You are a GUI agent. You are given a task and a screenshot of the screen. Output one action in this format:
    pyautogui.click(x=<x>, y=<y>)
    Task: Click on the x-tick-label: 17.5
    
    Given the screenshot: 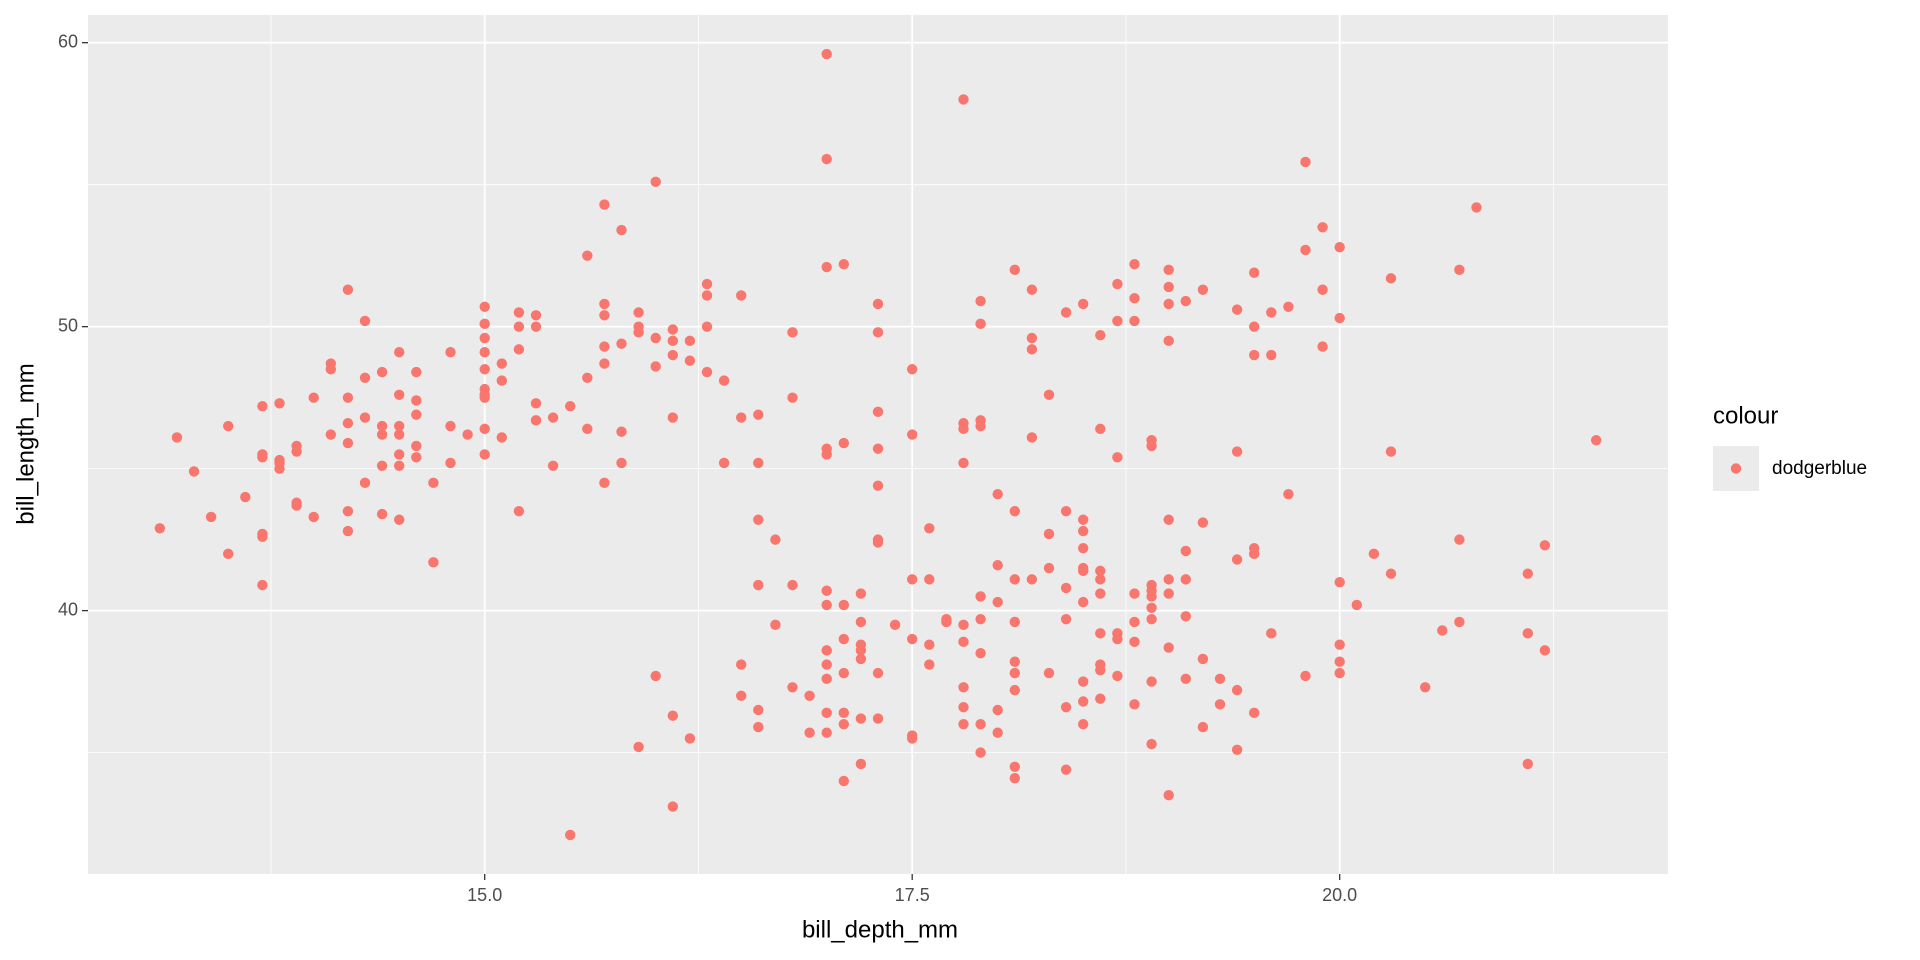 What is the action you would take?
    pyautogui.click(x=912, y=895)
    